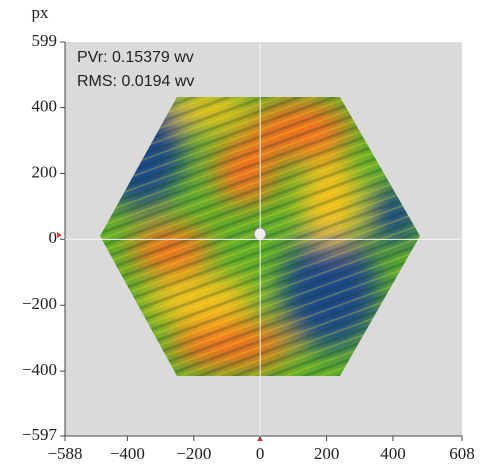 This screenshot has width=482, height=469. Describe the element at coordinates (127, 453) in the screenshot. I see `x-tick-label: −400` at that location.